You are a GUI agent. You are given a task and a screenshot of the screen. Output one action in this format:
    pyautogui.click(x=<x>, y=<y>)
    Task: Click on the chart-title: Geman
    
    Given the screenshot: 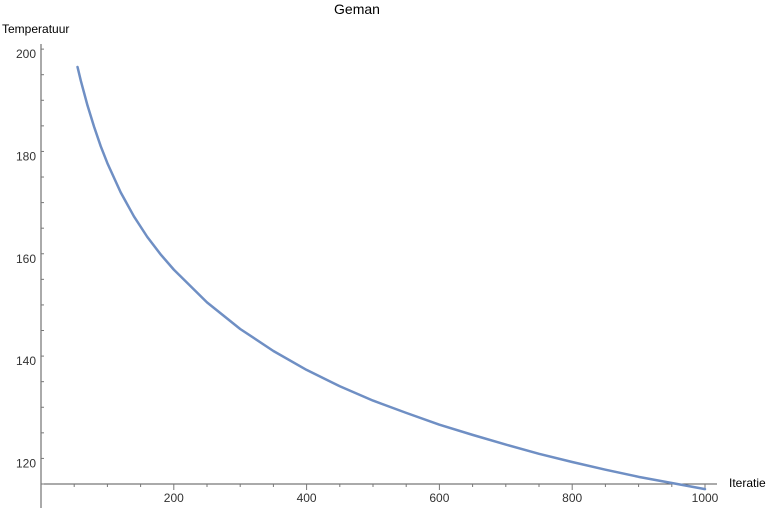 What is the action you would take?
    pyautogui.click(x=357, y=9)
    